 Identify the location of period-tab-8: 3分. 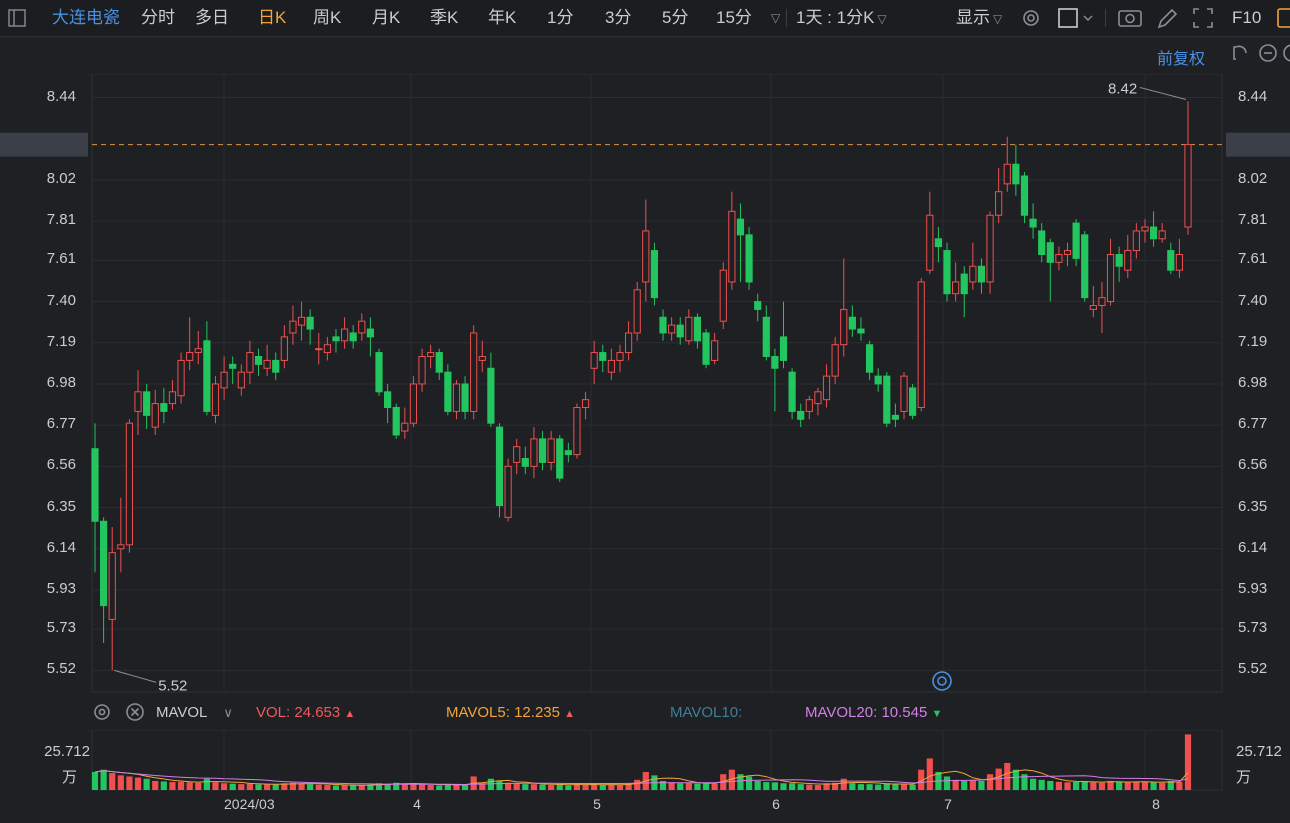
(618, 17).